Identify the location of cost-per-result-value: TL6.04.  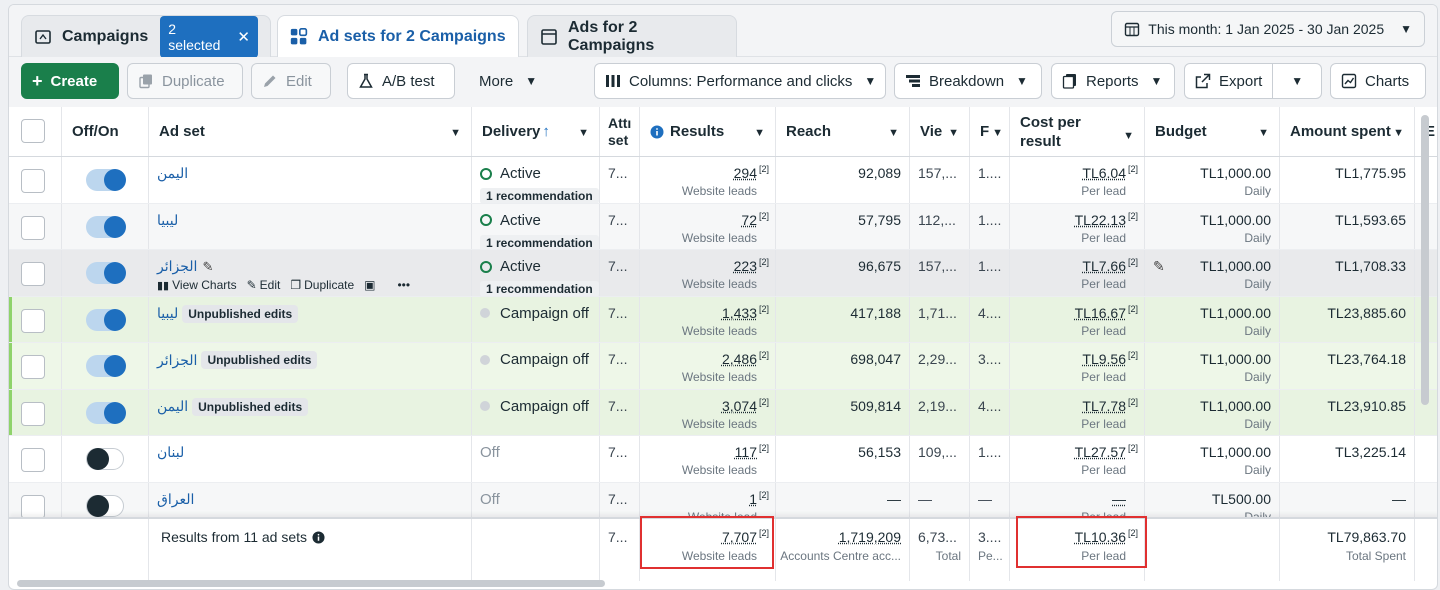
(1104, 173).